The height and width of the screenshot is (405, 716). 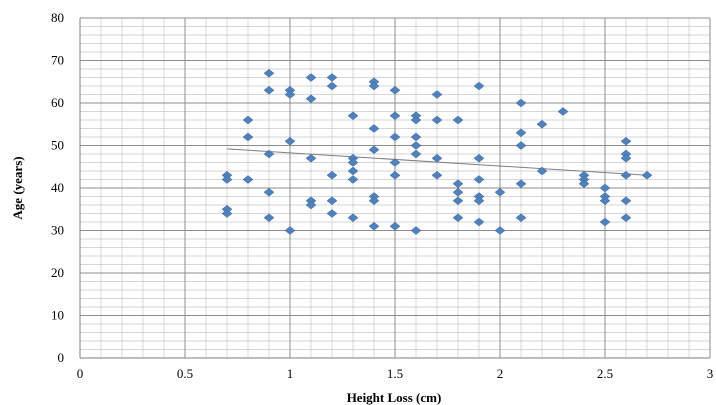 What do you see at coordinates (394, 397) in the screenshot?
I see `x-axis-title: Height Loss (cm)` at bounding box center [394, 397].